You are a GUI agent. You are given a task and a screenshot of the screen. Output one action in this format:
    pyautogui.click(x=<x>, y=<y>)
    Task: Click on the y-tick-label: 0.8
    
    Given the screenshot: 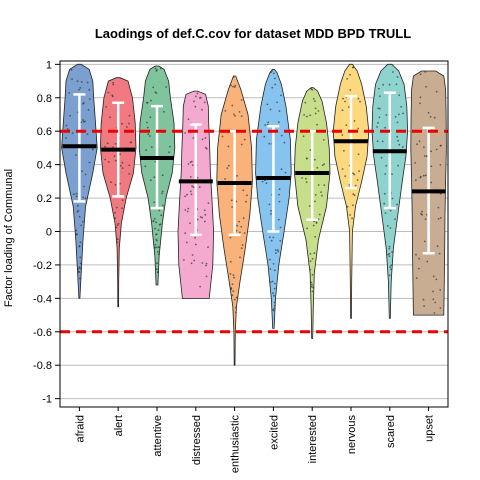 What is the action you would take?
    pyautogui.click(x=44, y=99)
    